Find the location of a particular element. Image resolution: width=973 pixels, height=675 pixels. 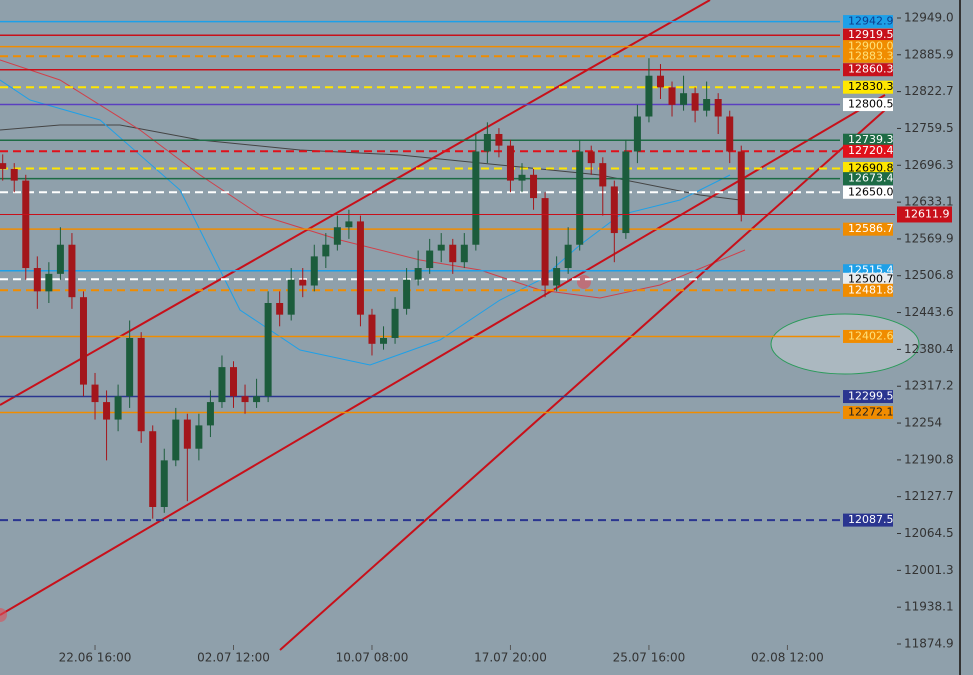

level-label: 12739.3 is located at coordinates (871, 139).